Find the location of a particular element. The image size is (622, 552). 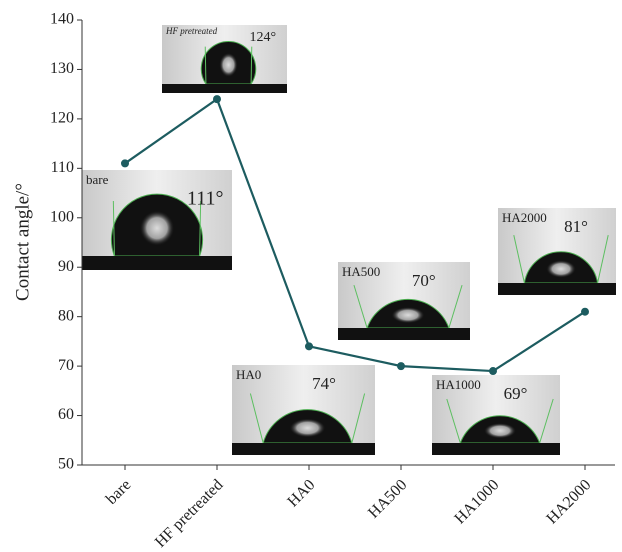

inset: HA500 70° is located at coordinates (404, 301).